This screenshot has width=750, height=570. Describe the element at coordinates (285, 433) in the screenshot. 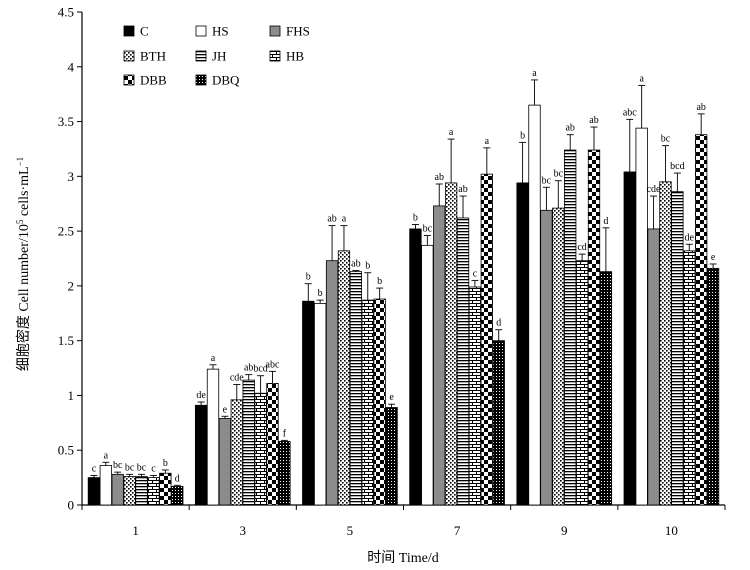

I see `significance-label: f` at that location.